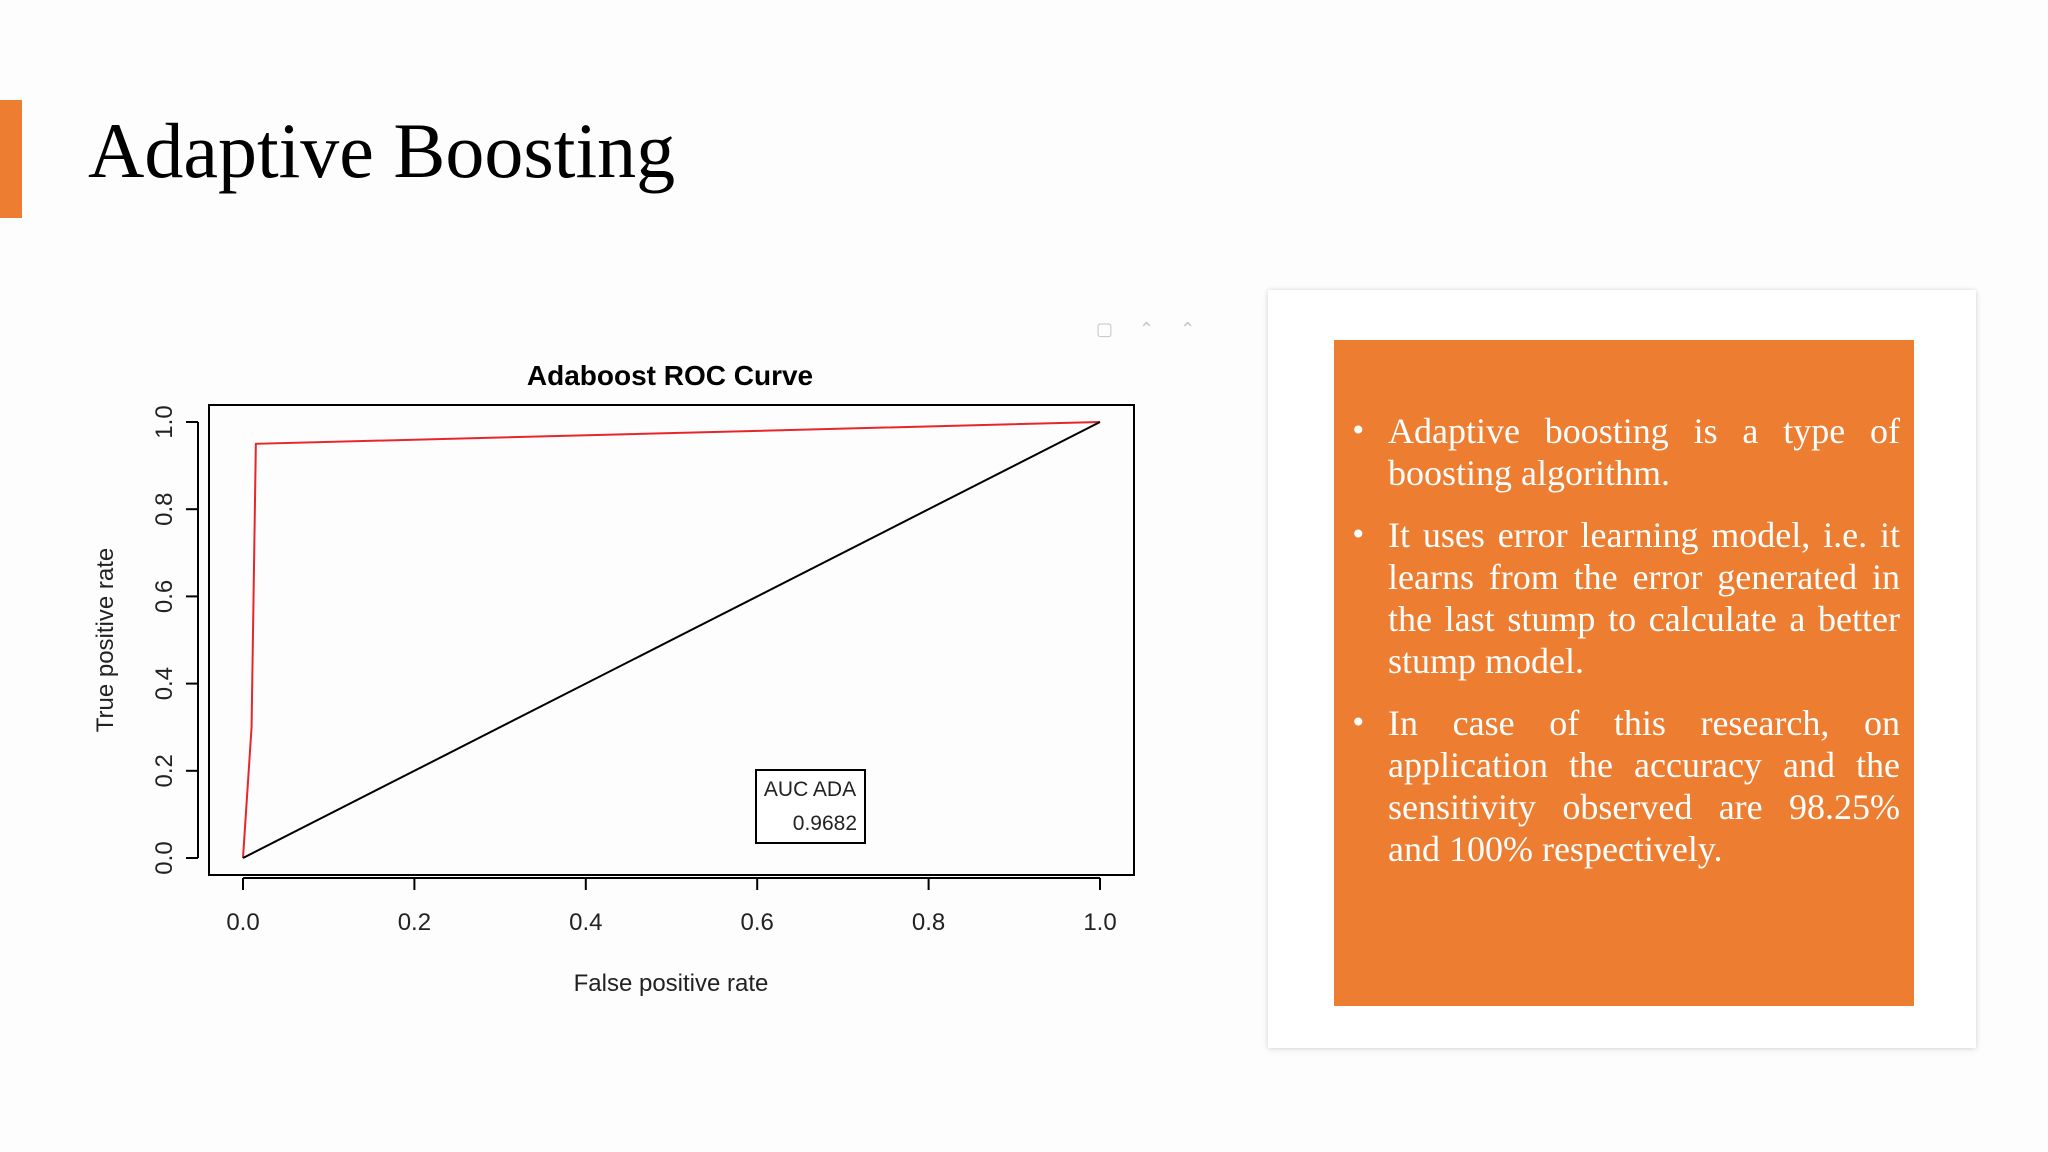  What do you see at coordinates (671, 906) in the screenshot?
I see `x-axis: 0.0 0.2 0.4 0.6 0.8 1.0` at bounding box center [671, 906].